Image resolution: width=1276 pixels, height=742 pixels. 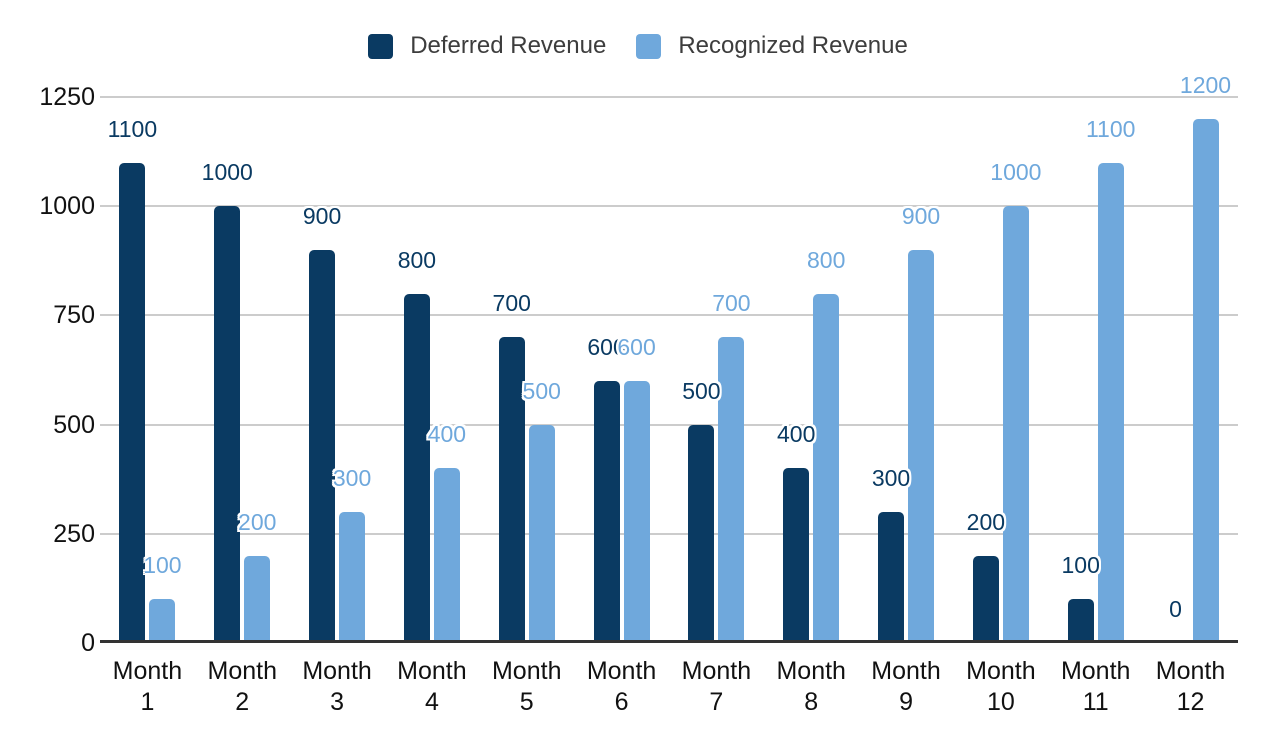 I want to click on bar-group-month-3: 900 300 Month 3, so click(x=337, y=406).